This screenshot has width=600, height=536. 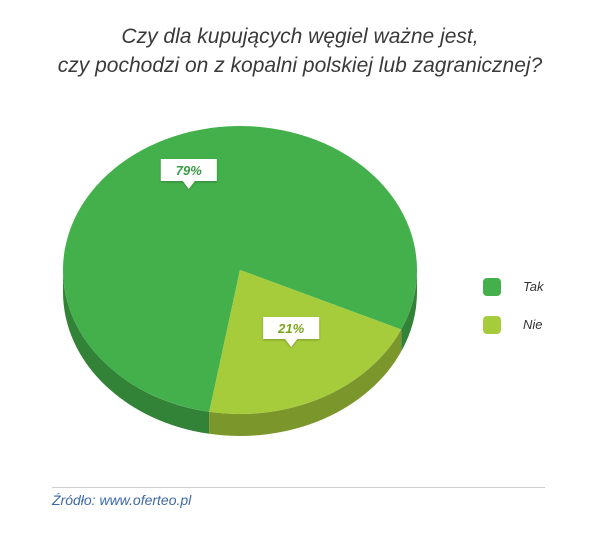 I want to click on legend-label: Tak, so click(x=534, y=286).